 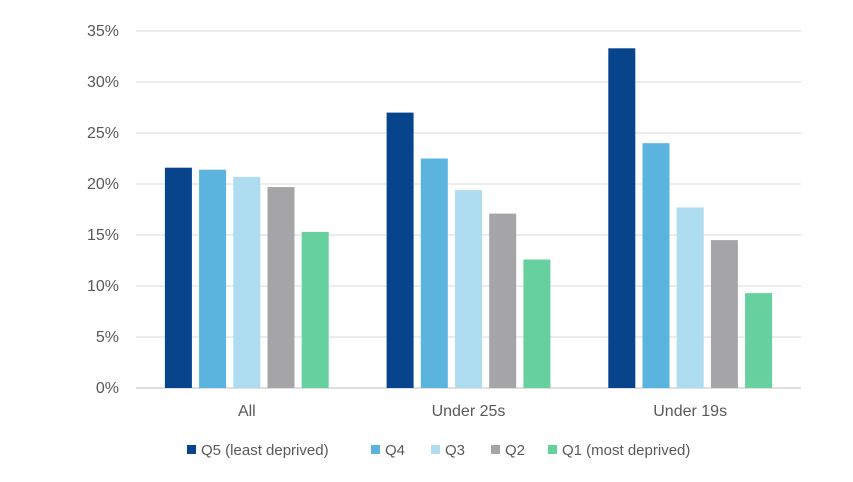 I want to click on y-tick-label: 10%, so click(x=103, y=286).